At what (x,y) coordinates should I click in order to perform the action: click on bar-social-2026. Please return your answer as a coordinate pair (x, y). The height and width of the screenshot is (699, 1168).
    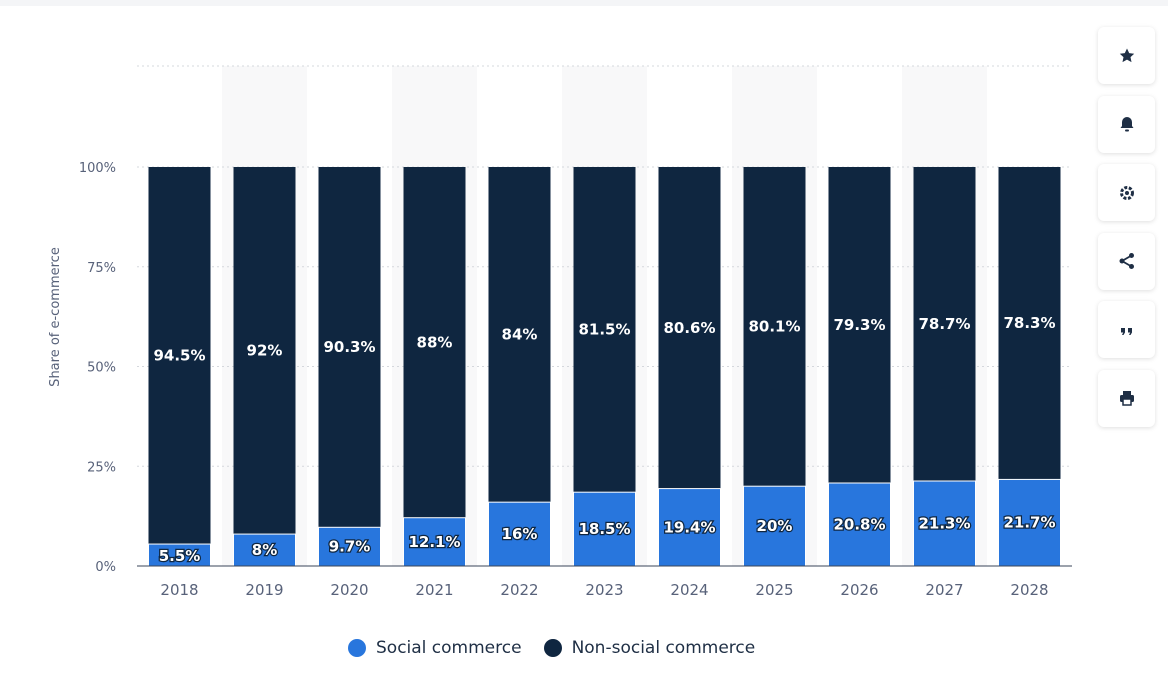
    Looking at the image, I should click on (859, 524).